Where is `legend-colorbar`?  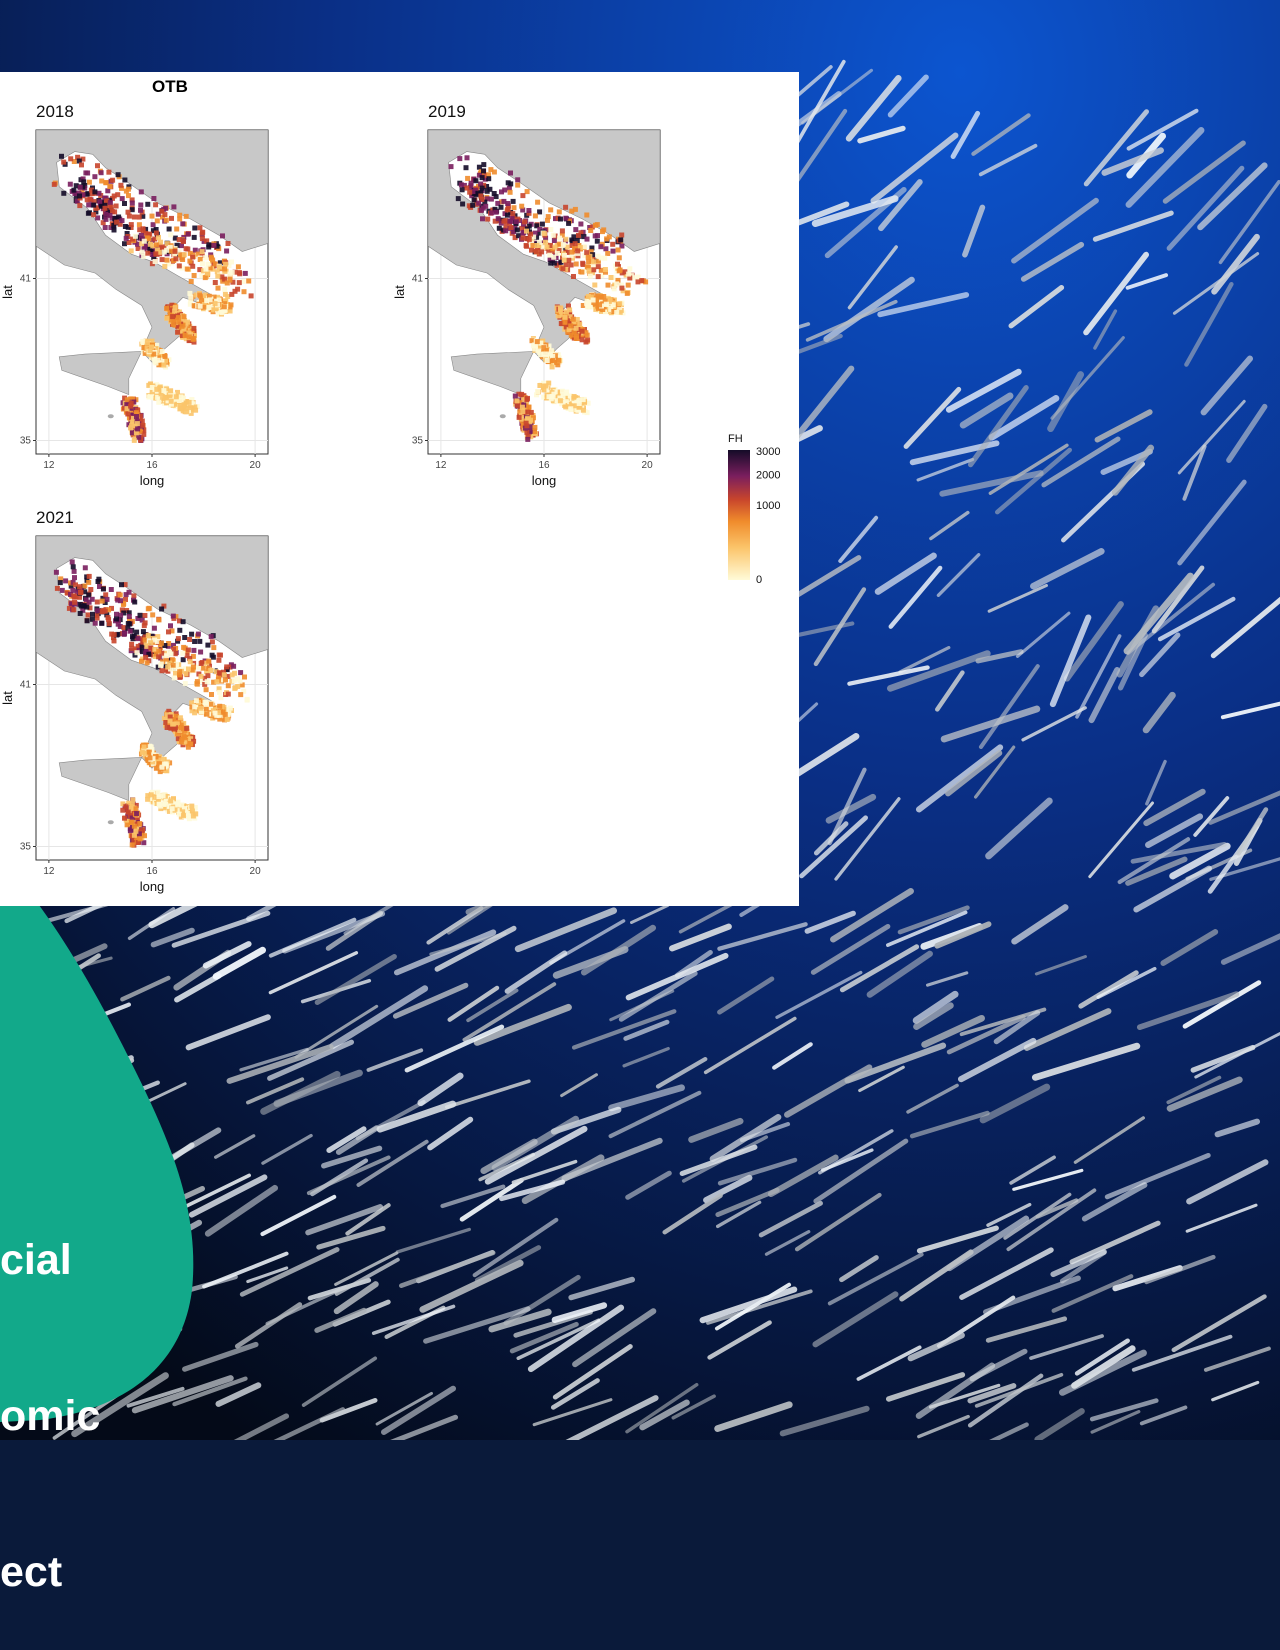 legend-colorbar is located at coordinates (739, 515).